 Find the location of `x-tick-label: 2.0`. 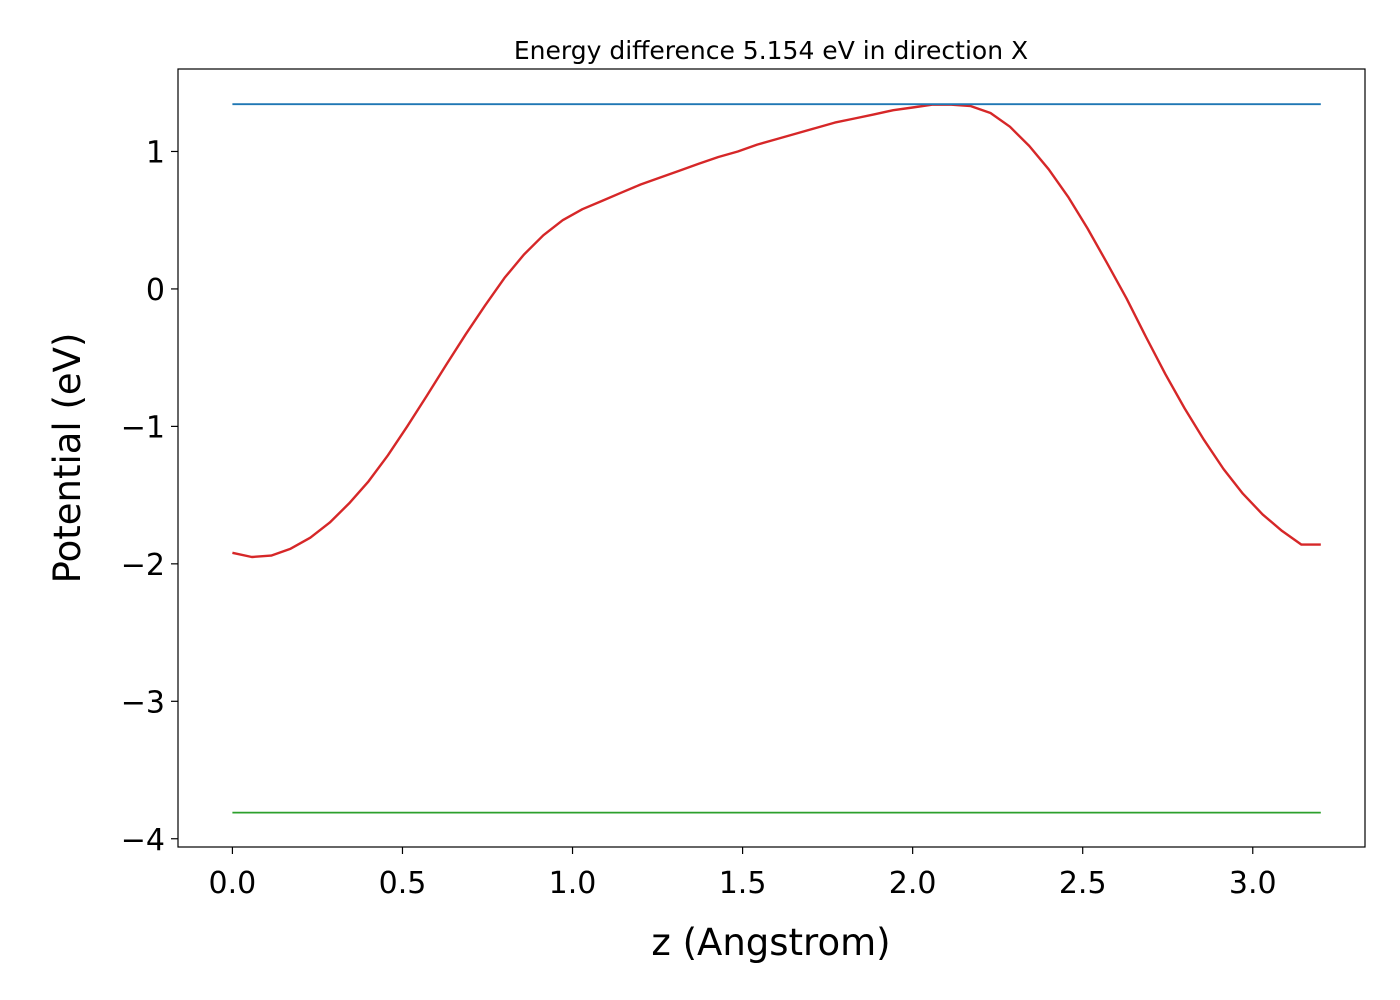

x-tick-label: 2.0 is located at coordinates (913, 883).